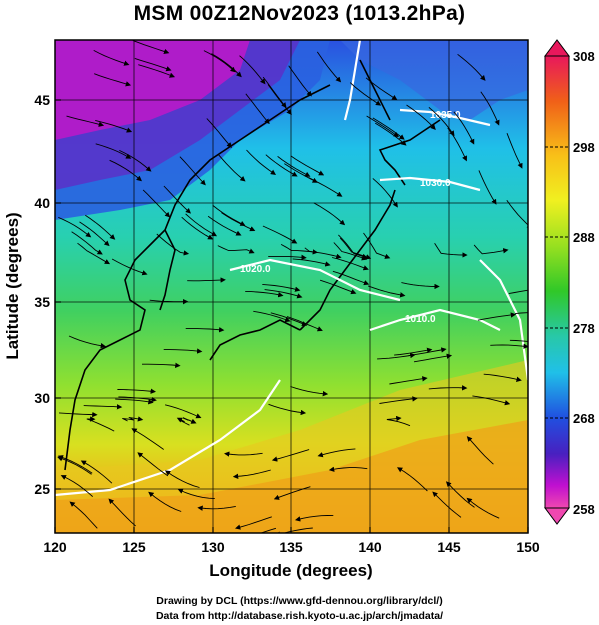  I want to click on map-title: MSM 00Z12Nov2023 (1013.2hPa), so click(299, 13).